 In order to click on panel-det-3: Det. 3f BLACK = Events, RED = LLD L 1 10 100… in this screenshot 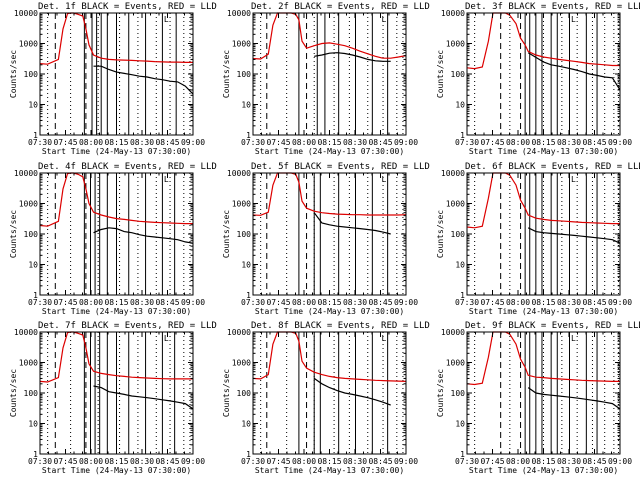, I will do `click(538, 79)`.